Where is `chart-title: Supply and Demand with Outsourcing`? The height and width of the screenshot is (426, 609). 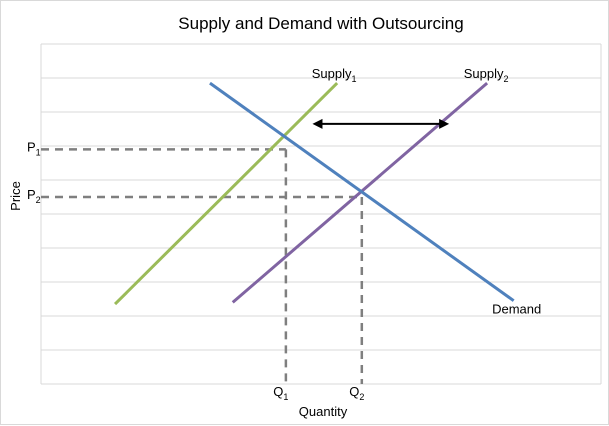 chart-title: Supply and Demand with Outsourcing is located at coordinates (320, 23).